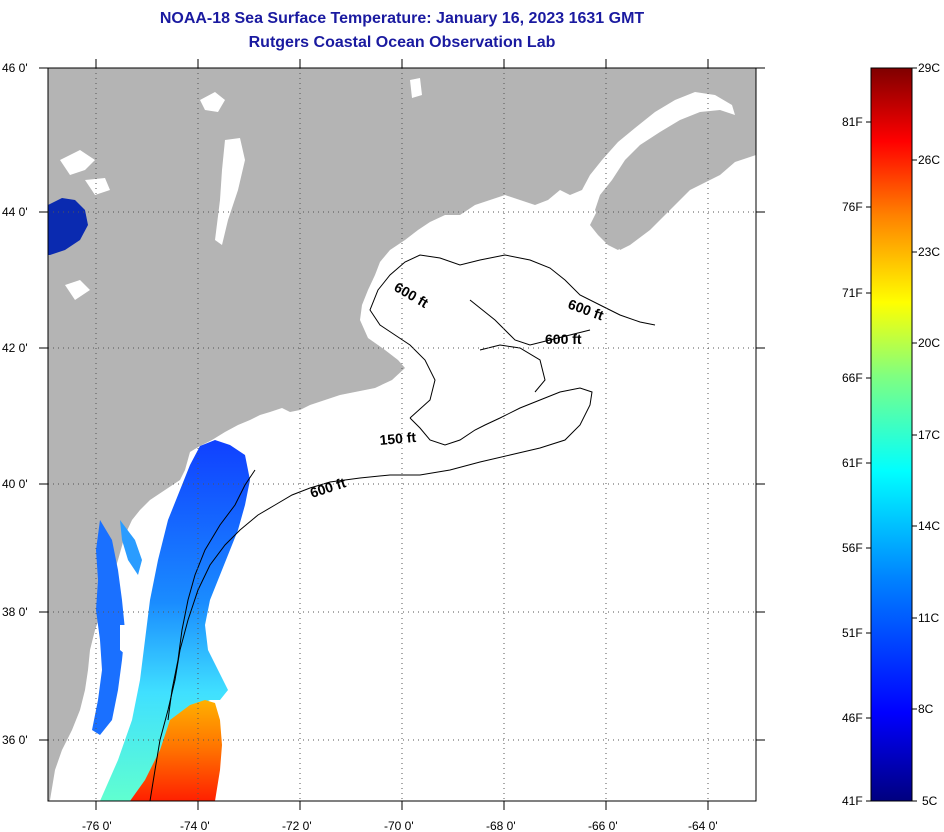  Describe the element at coordinates (852, 122) in the screenshot. I see `fahrenheit-label: 81F` at that location.